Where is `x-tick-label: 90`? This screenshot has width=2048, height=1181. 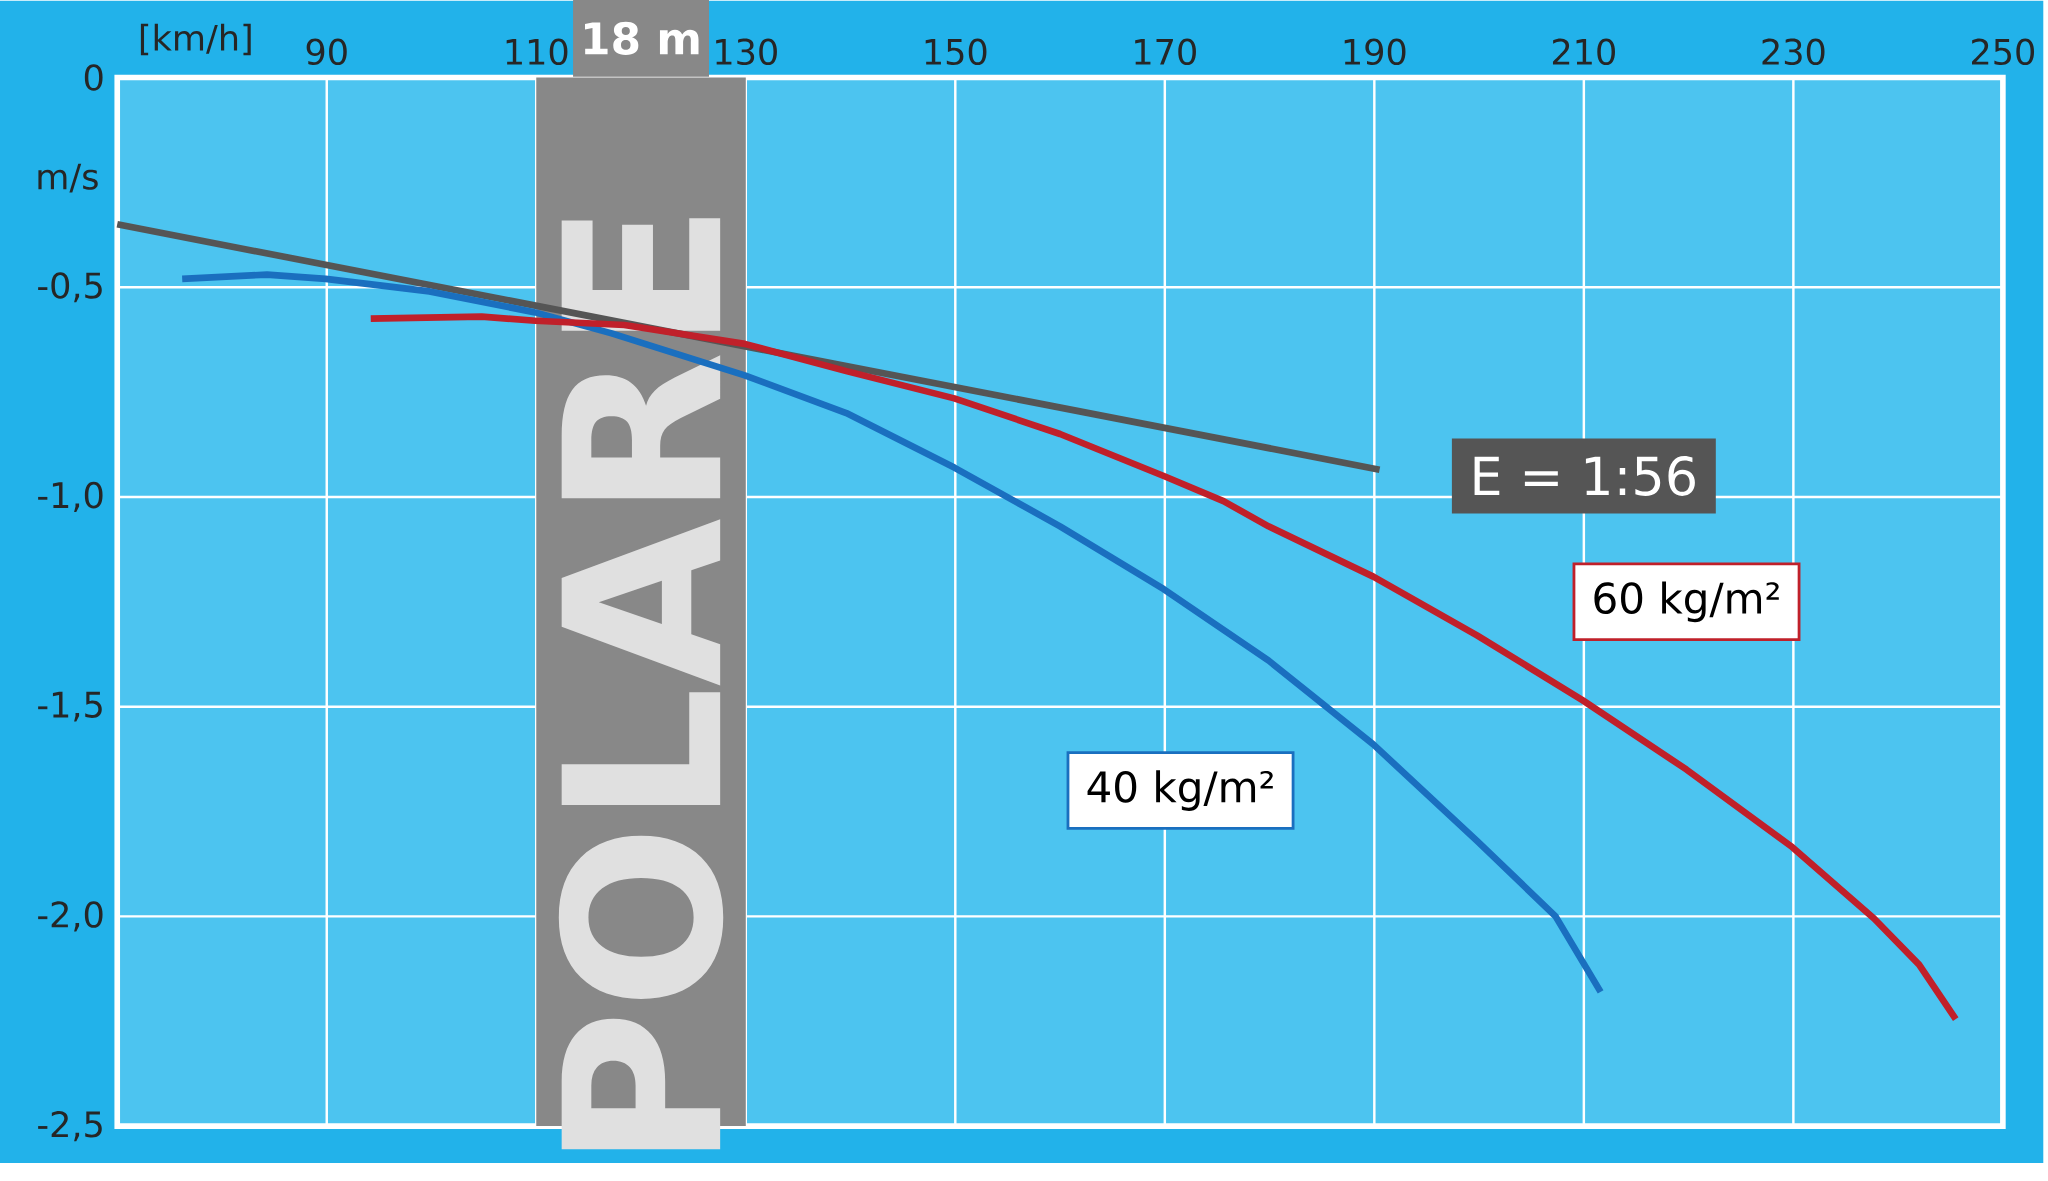 x-tick-label: 90 is located at coordinates (326, 52).